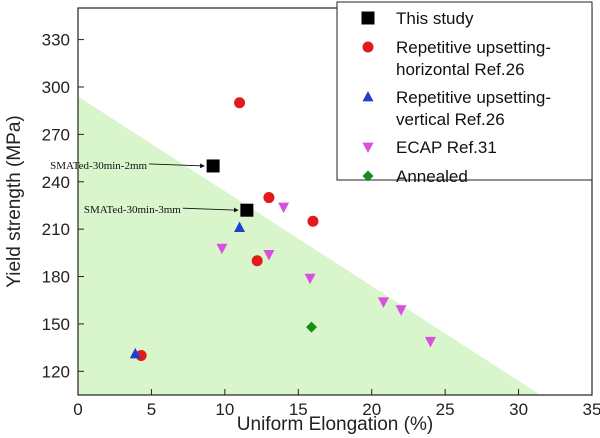 The height and width of the screenshot is (438, 600). I want to click on y-tick-label: 120, so click(56, 371).